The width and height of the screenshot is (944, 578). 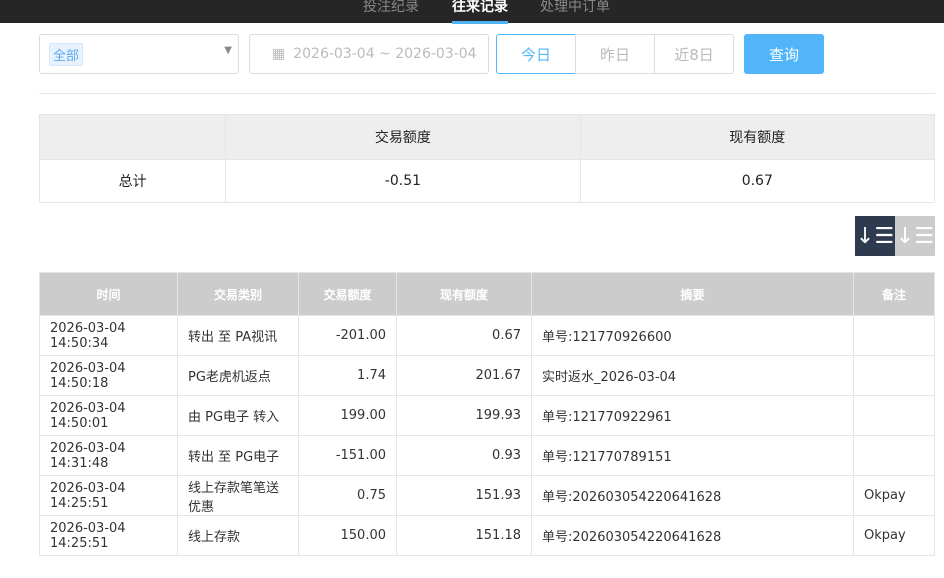 What do you see at coordinates (464, 495) in the screenshot?
I see `table-cell: 151.93` at bounding box center [464, 495].